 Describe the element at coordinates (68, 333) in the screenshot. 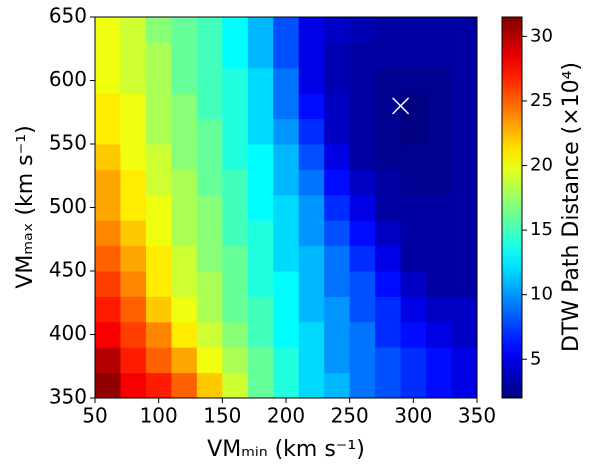

I see `y-tick-label: 400` at that location.